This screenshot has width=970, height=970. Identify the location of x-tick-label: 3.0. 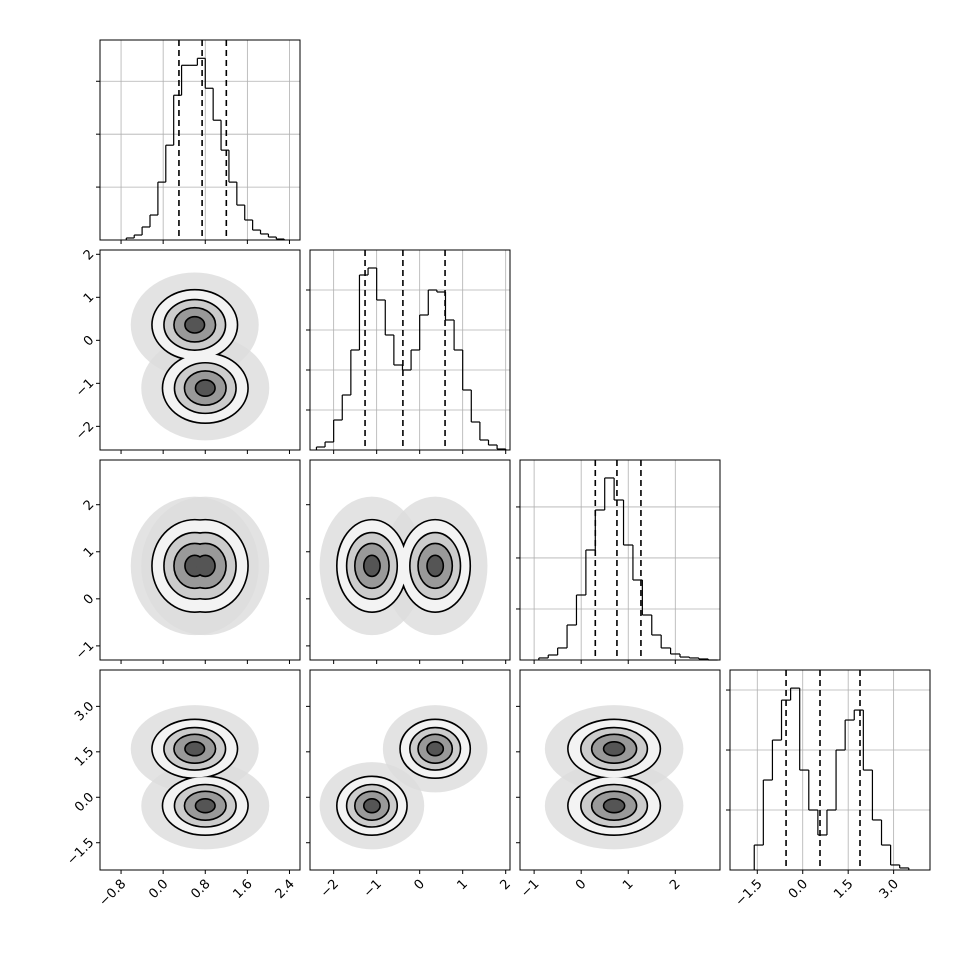
(889, 889).